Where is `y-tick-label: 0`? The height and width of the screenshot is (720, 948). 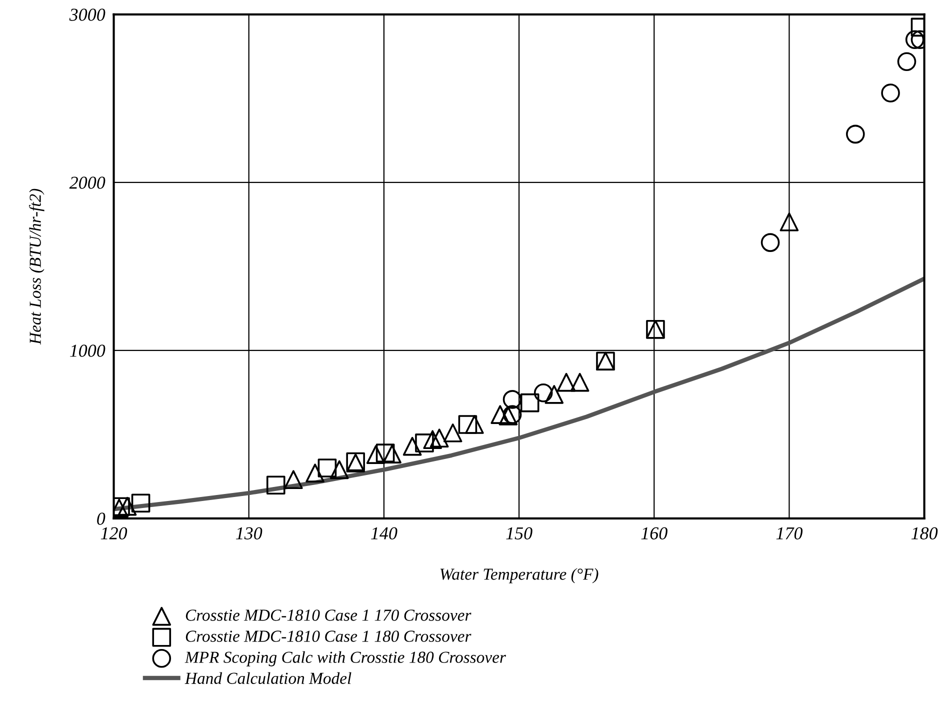 y-tick-label: 0 is located at coordinates (101, 518).